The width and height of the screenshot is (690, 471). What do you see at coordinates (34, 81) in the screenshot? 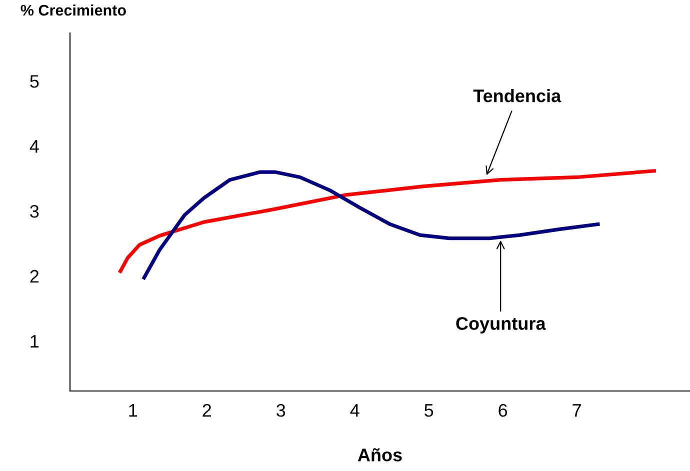
I see `y-tick-label: 5` at bounding box center [34, 81].